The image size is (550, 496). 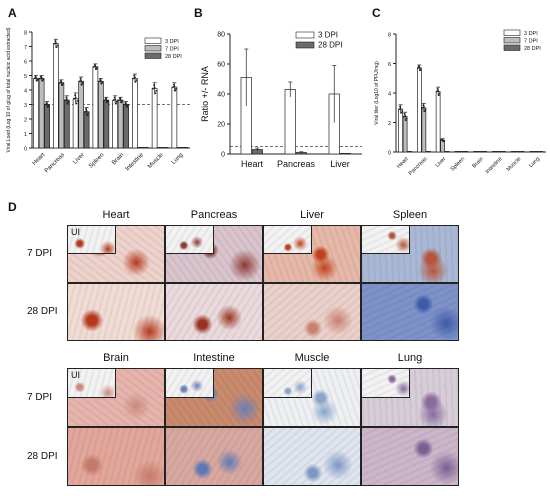 What do you see at coordinates (156, 161) in the screenshot?
I see `x-tick-label: Muscle` at bounding box center [156, 161].